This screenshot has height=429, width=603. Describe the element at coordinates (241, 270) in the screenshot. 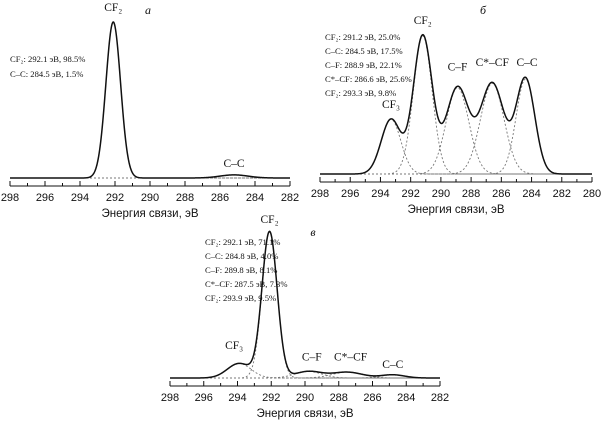

I see `legend-entry: C–F: 289.8 эВ, 8.1%` at that location.